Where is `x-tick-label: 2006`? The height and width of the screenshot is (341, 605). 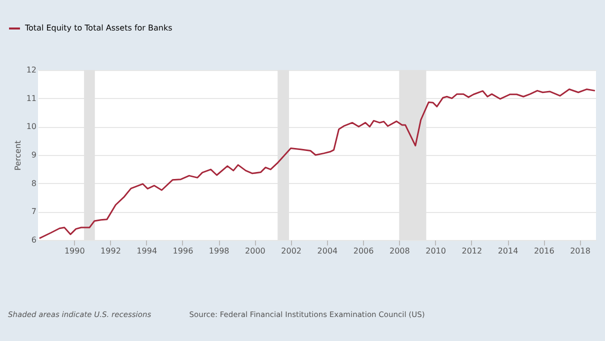
x-tick-label: 2006 is located at coordinates (363, 251).